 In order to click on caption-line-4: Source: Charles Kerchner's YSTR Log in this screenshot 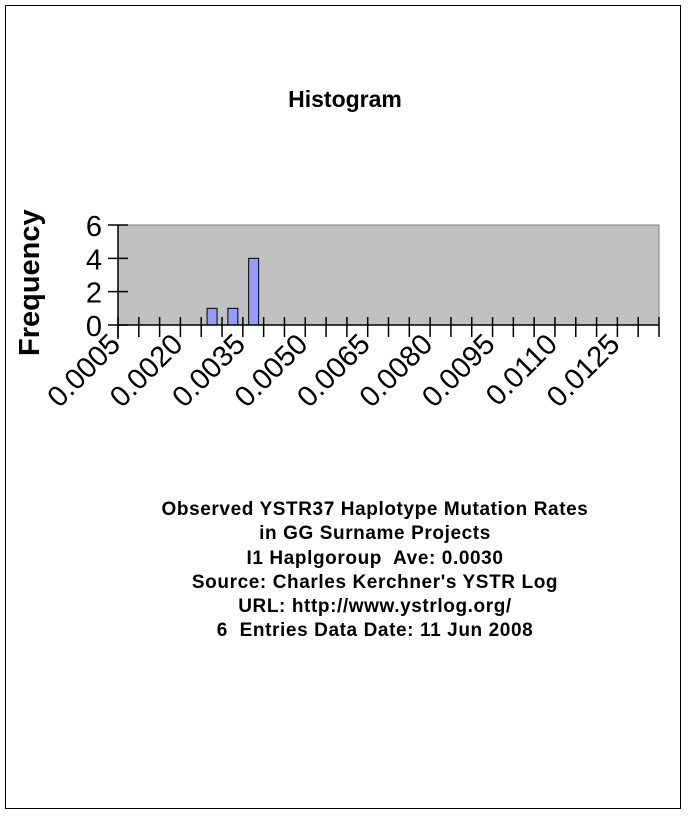, I will do `click(375, 582)`.